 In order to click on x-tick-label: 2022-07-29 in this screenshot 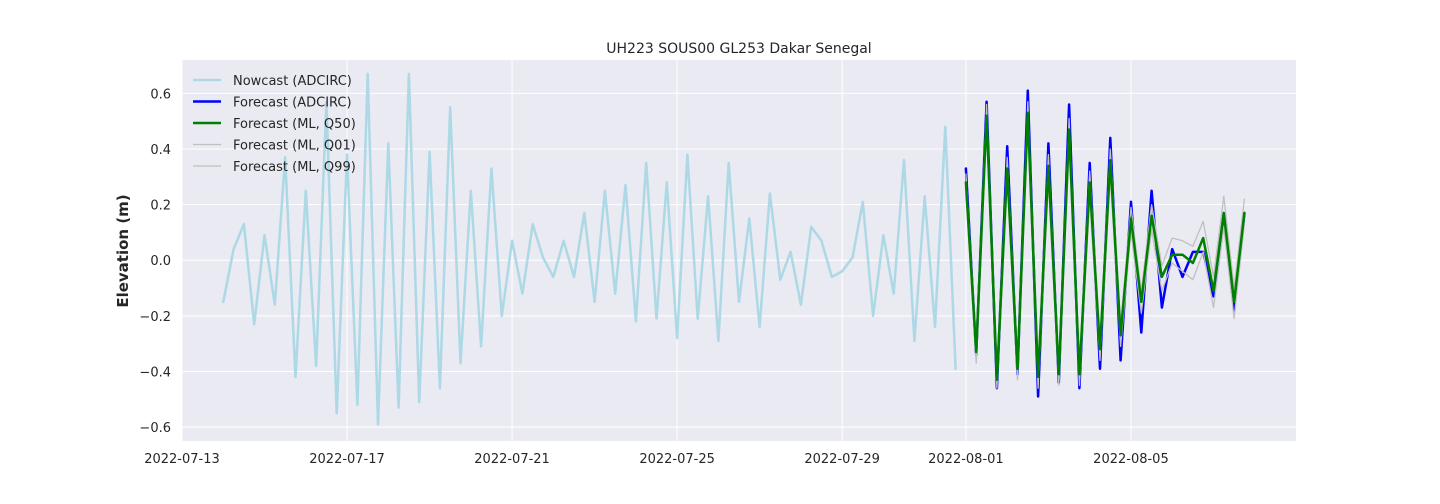, I will do `click(842, 459)`.